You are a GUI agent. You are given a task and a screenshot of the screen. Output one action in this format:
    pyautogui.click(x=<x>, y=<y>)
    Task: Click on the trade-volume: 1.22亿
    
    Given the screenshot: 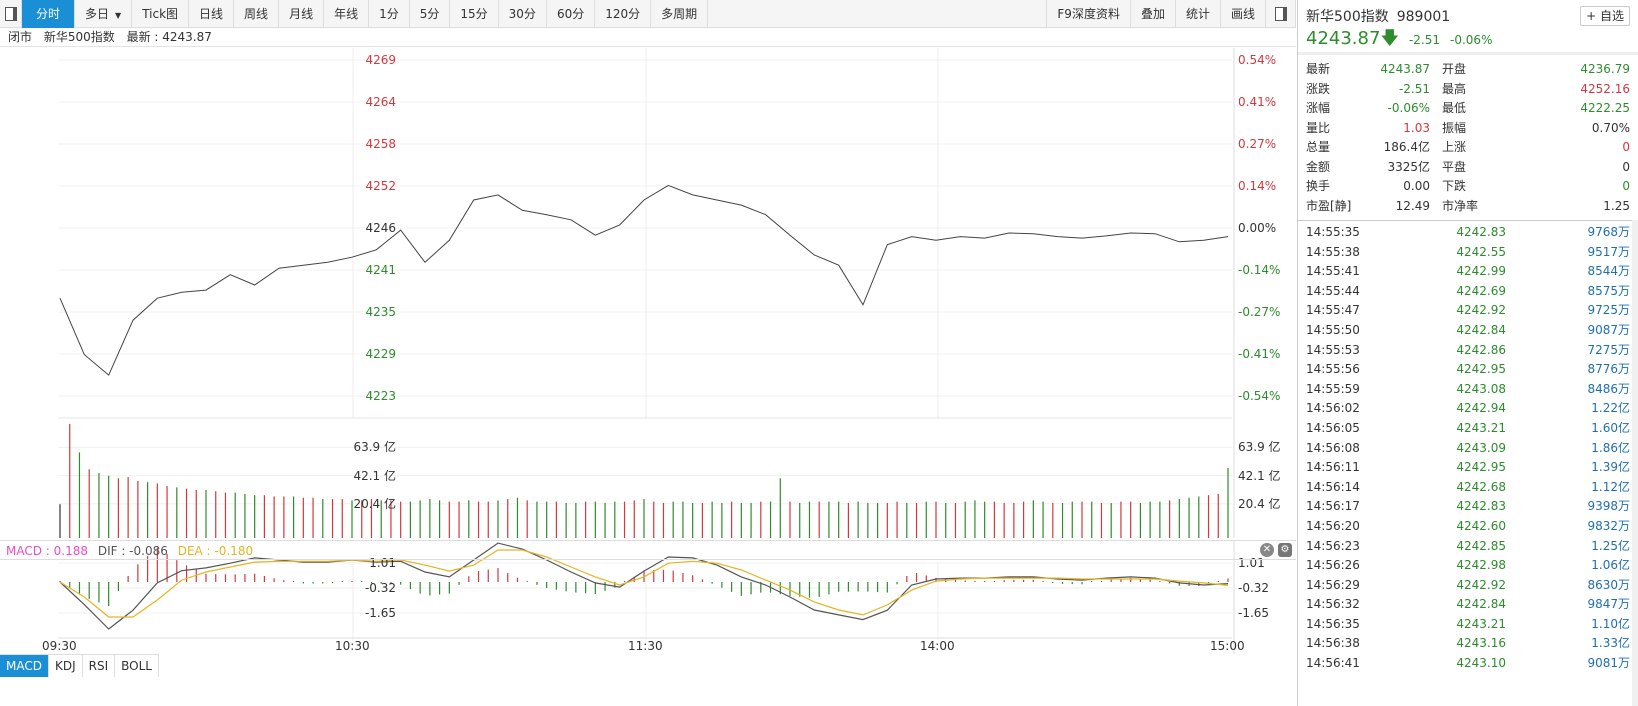 What is the action you would take?
    pyautogui.click(x=1610, y=408)
    